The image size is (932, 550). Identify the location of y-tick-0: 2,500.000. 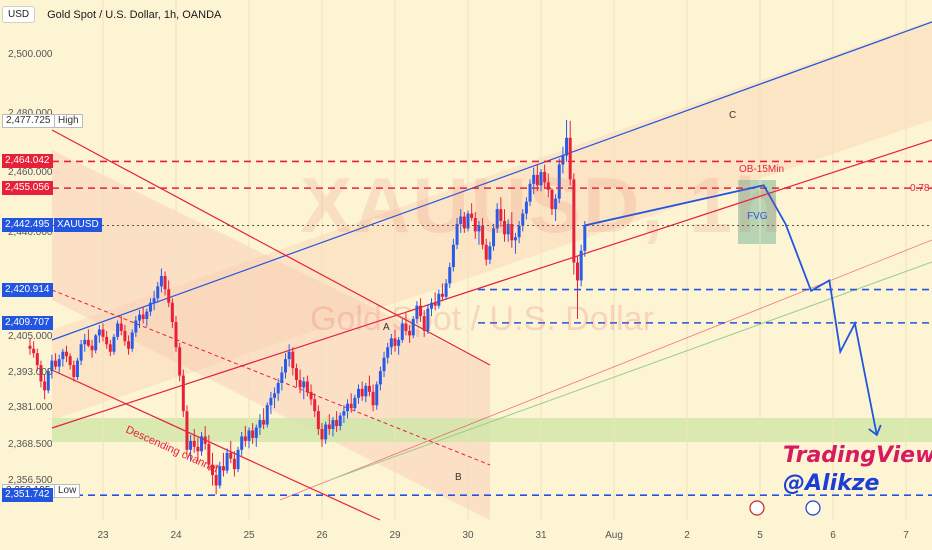
(30, 54).